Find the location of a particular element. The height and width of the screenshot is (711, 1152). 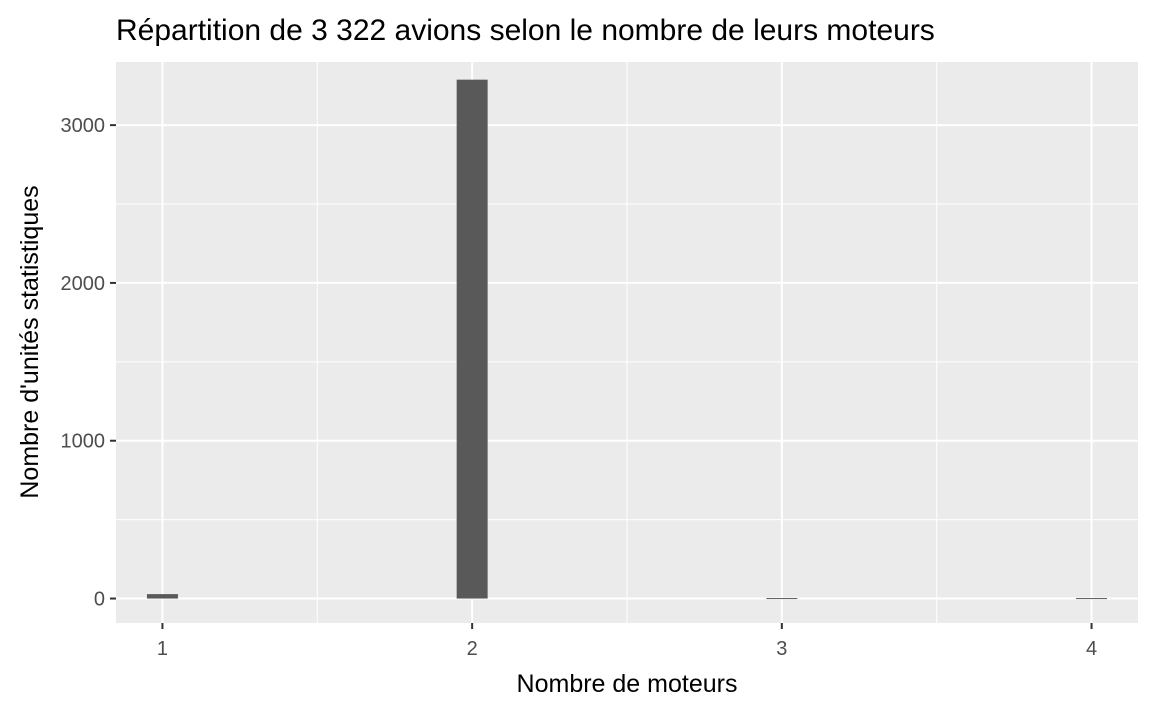

x-axis-ticks: 1 2 3 4 is located at coordinates (627, 641).